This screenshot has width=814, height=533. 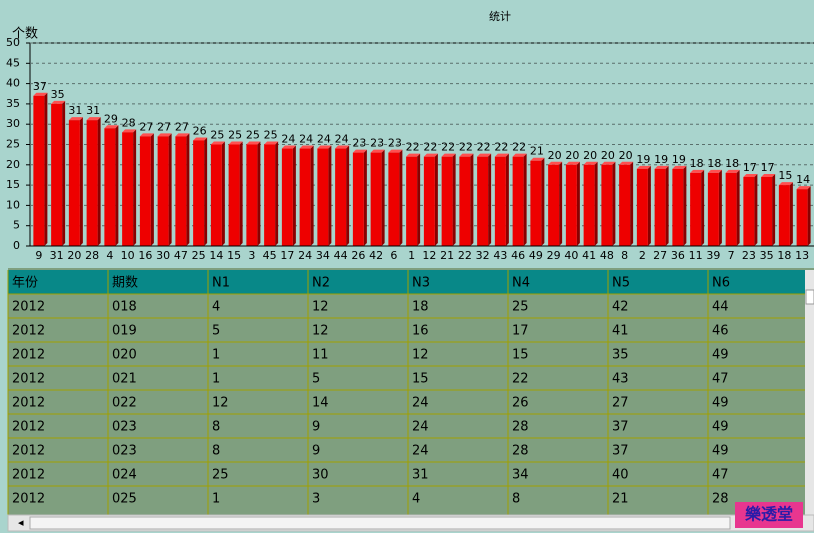 I want to click on header-row, so click(x=406, y=282).